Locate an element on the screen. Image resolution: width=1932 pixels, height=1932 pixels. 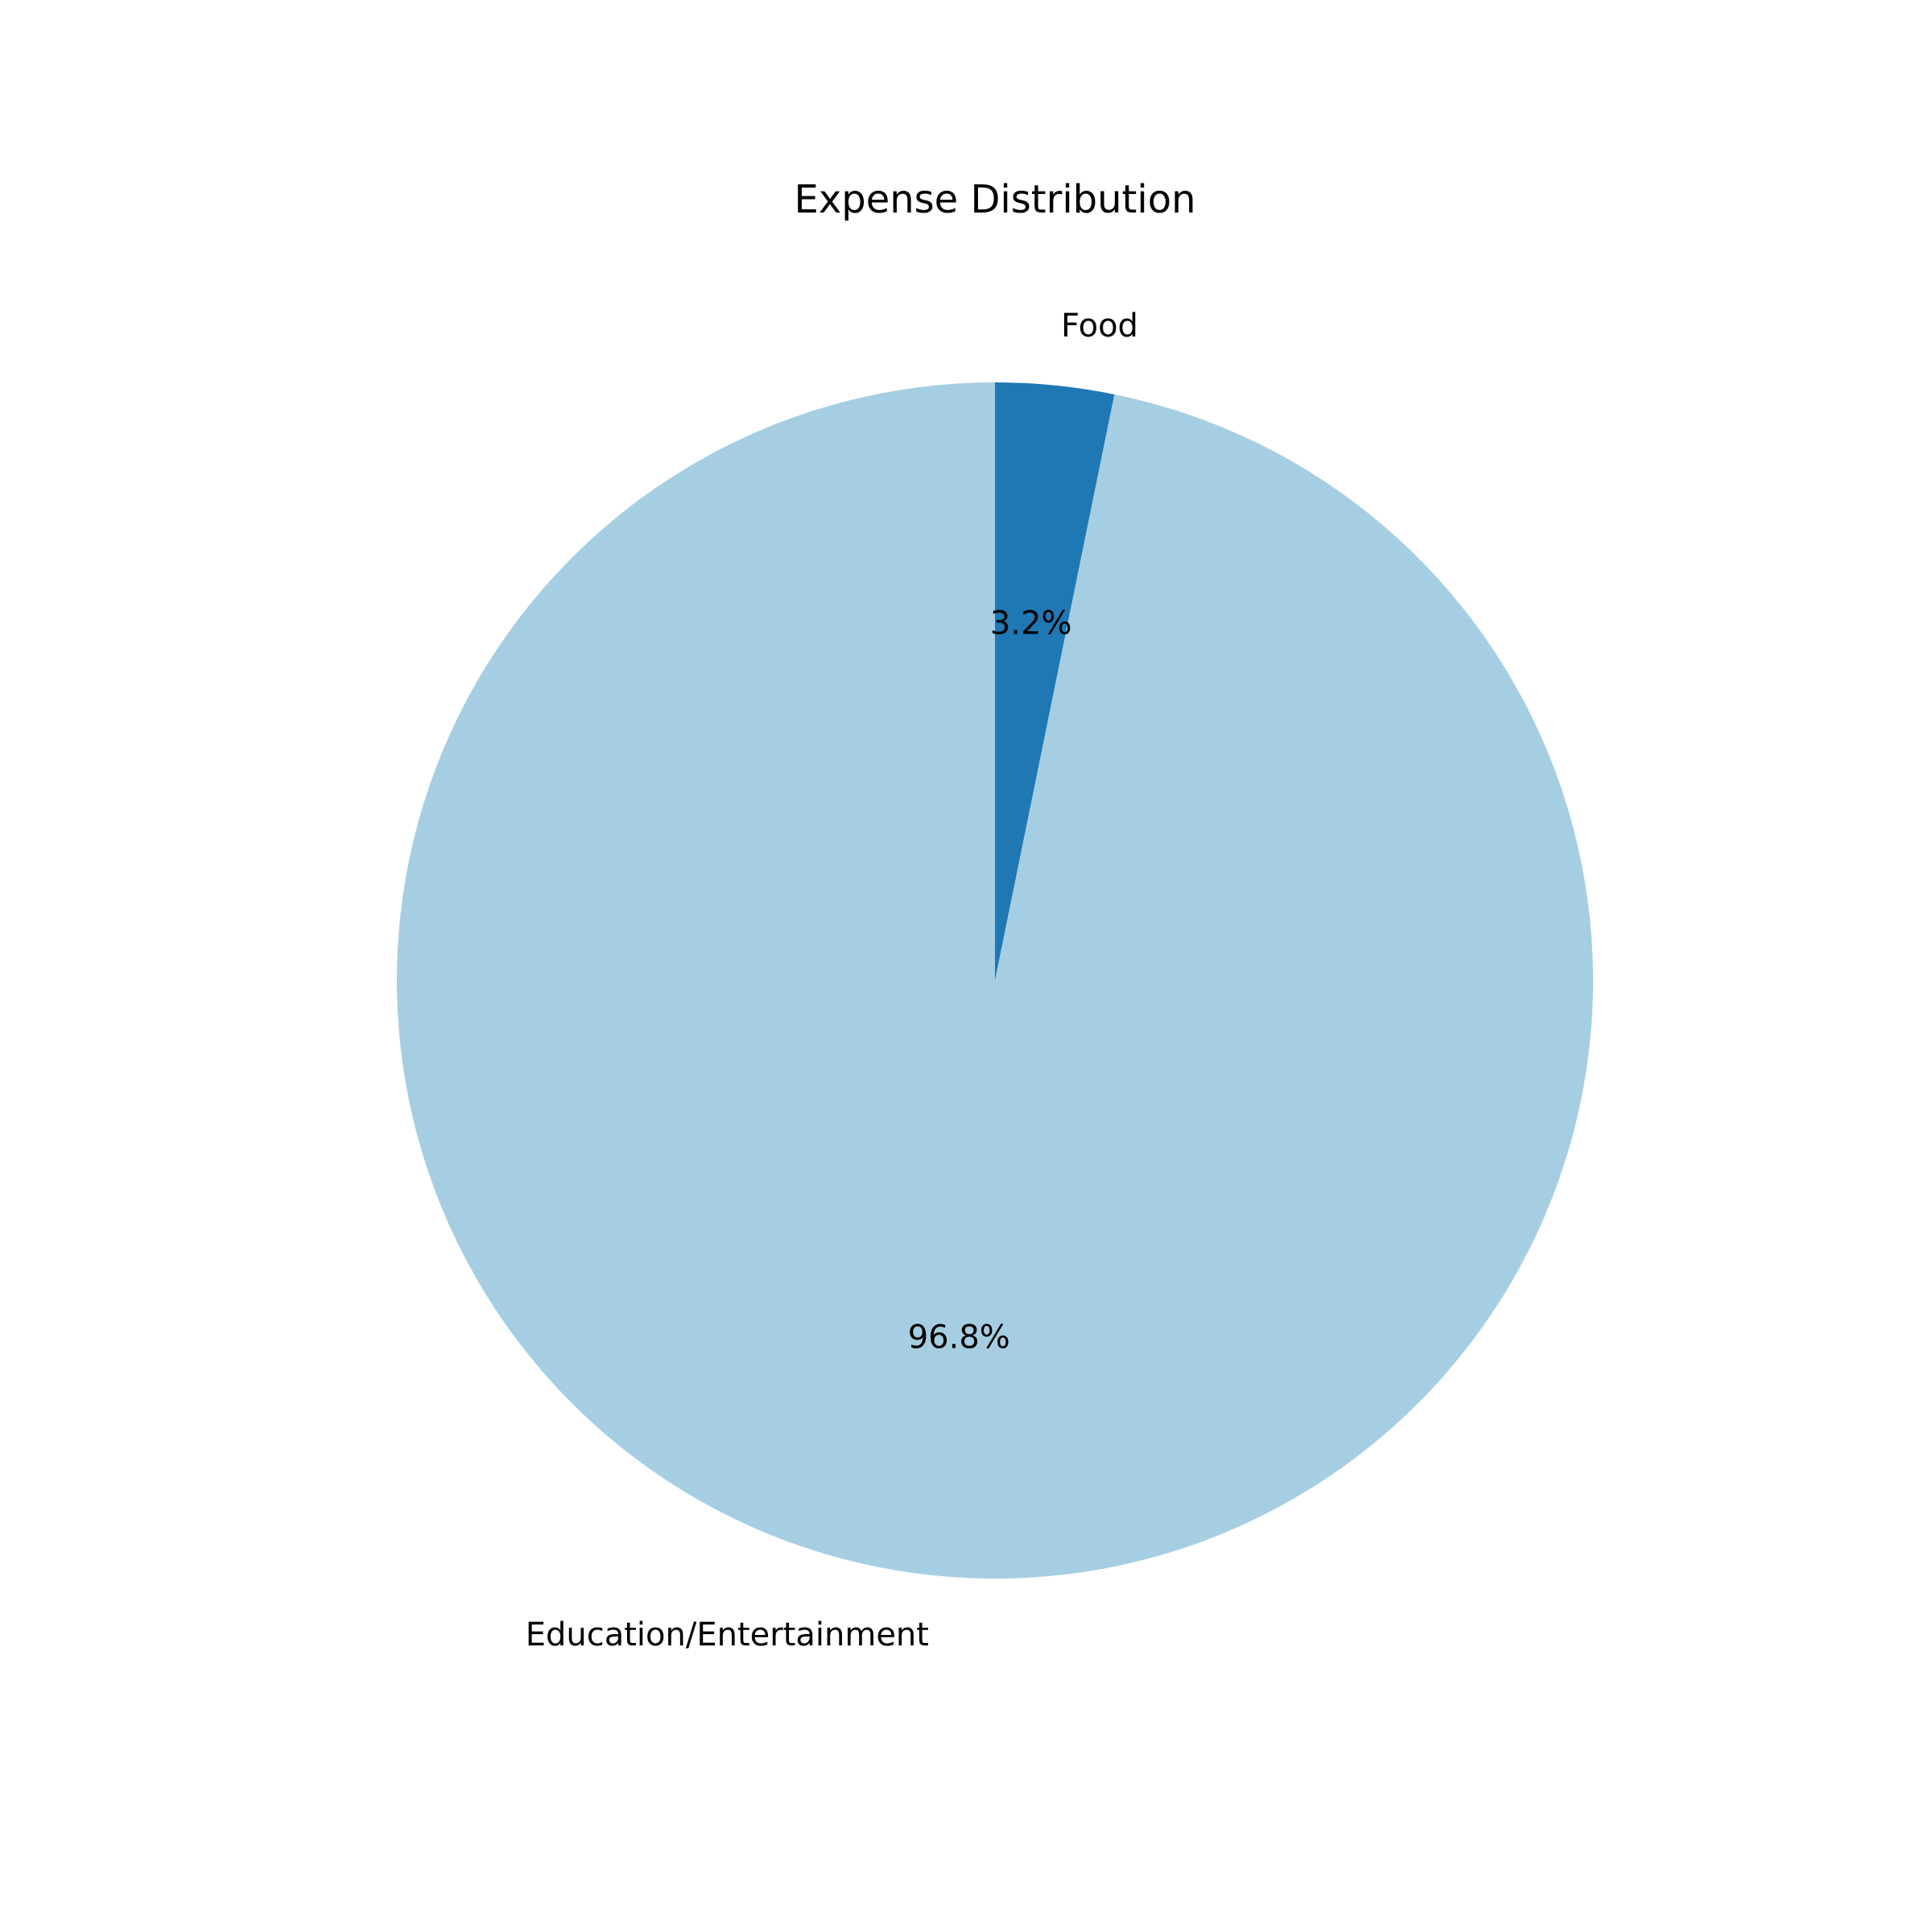
slice-label-education-entertainment: Education/Entertainment is located at coordinates (727, 1634).